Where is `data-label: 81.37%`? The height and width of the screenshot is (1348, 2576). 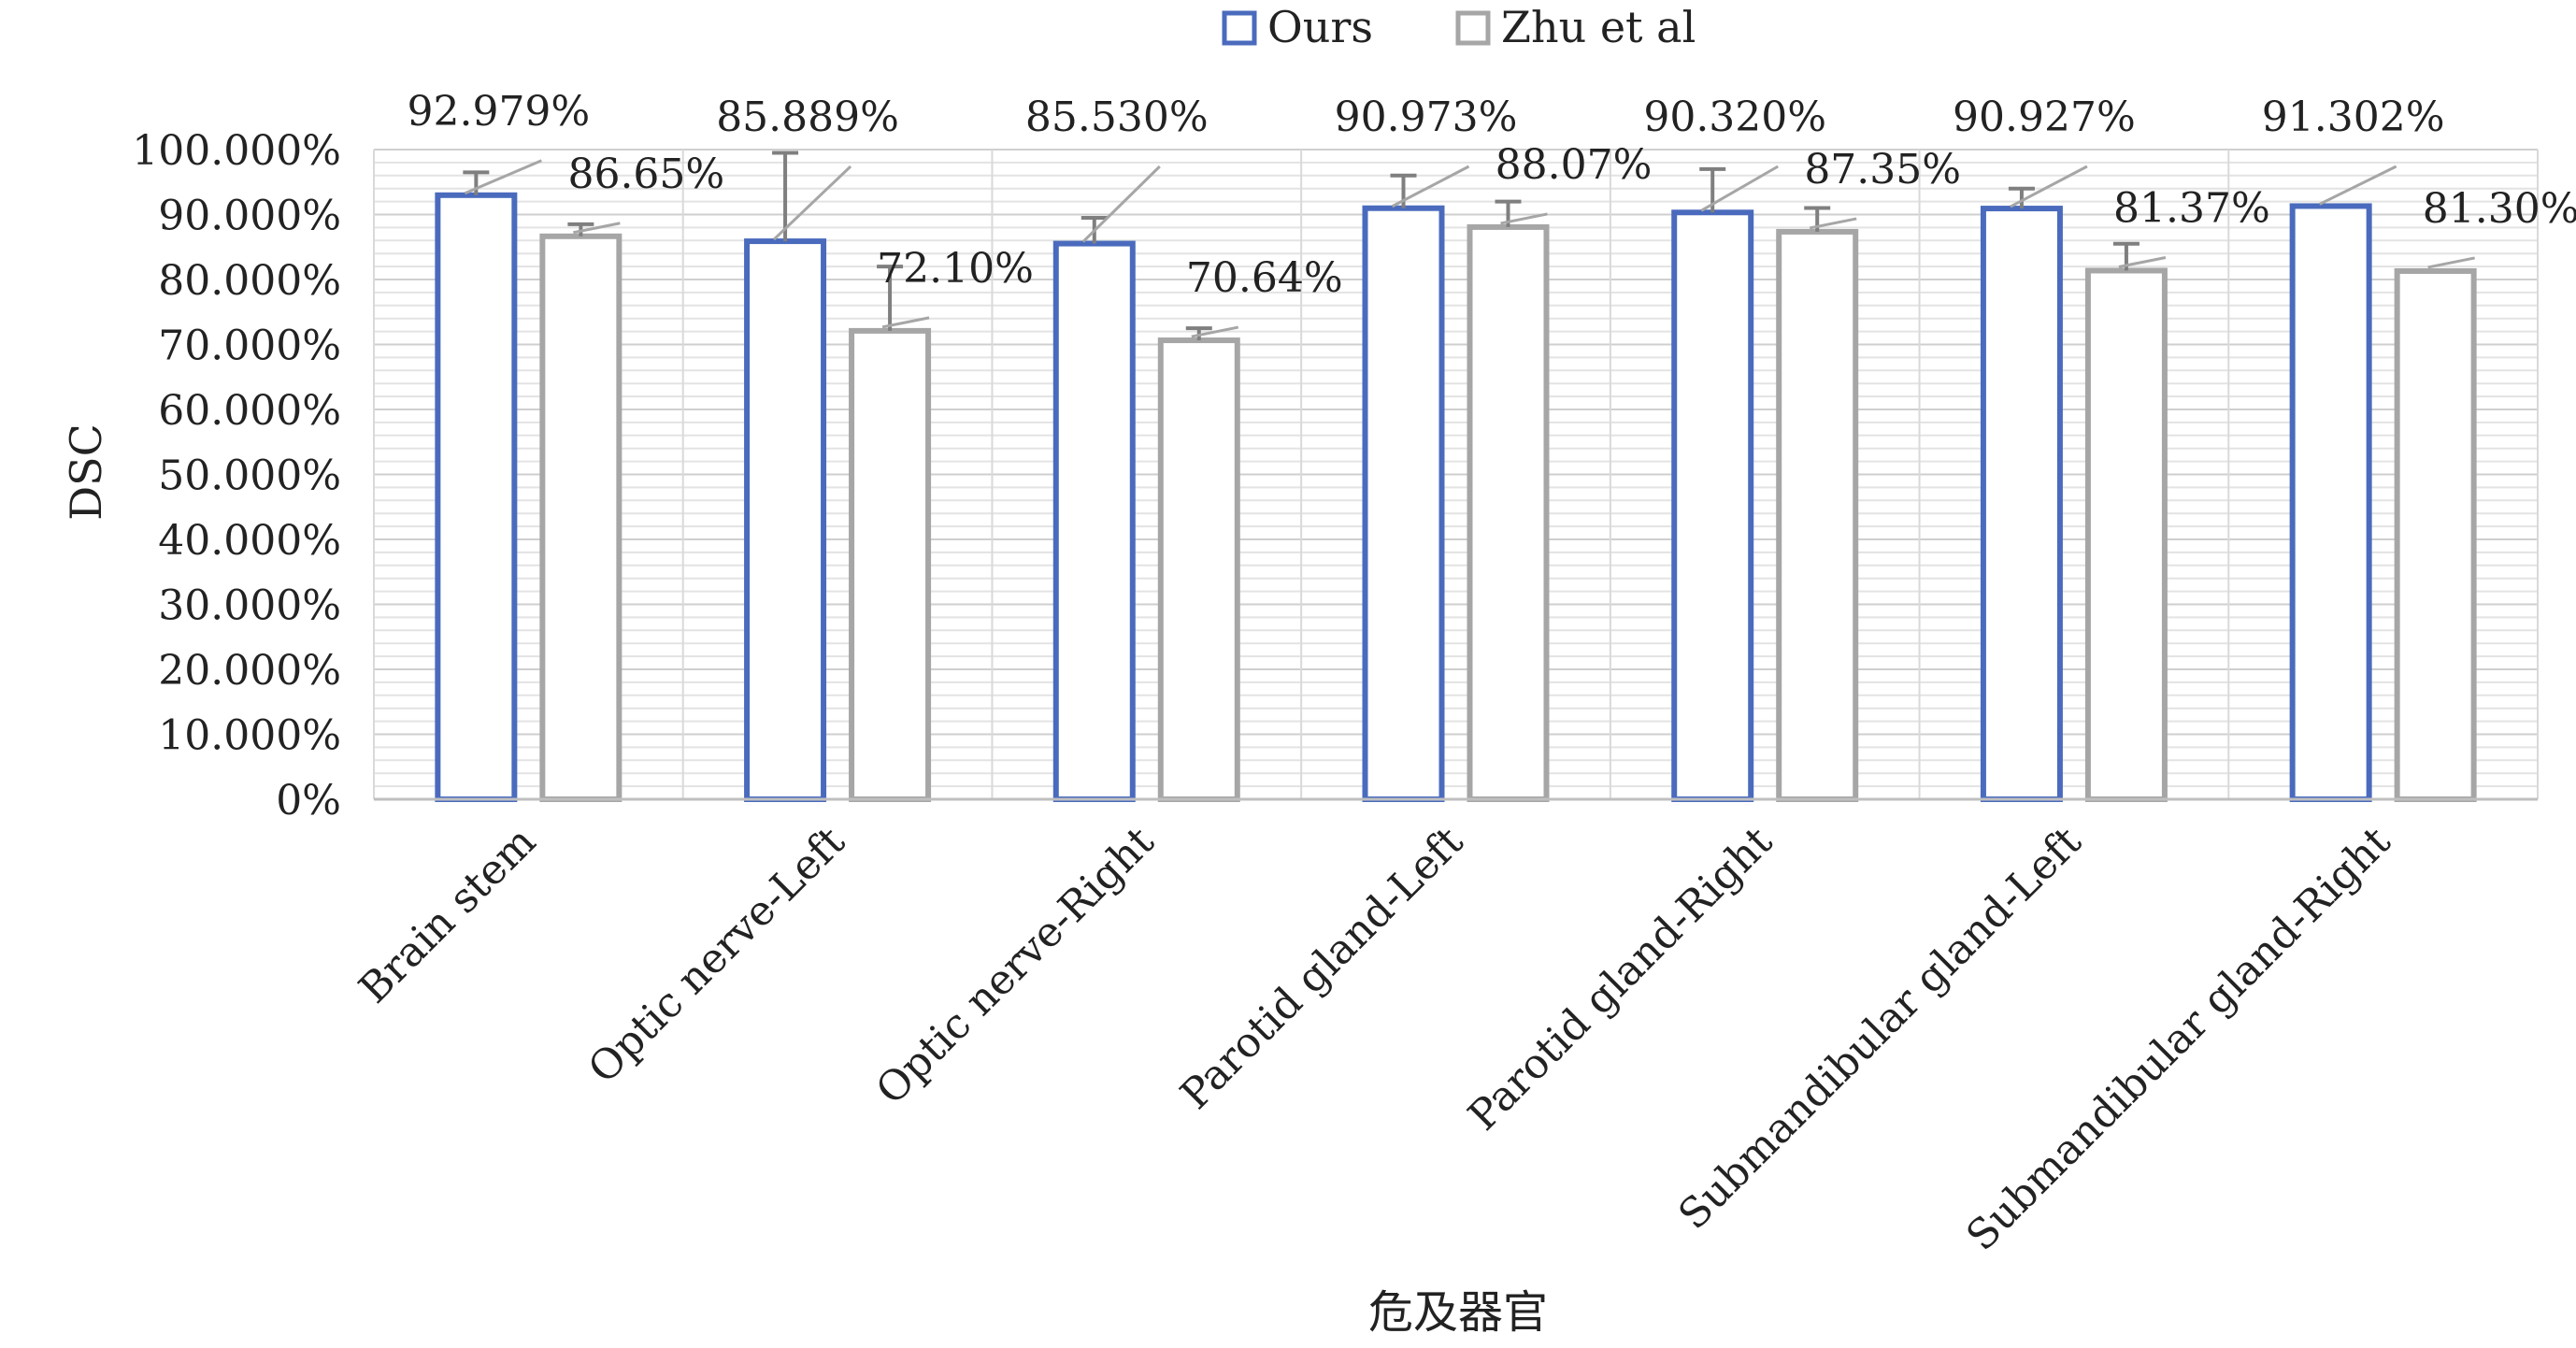
data-label: 81.37% is located at coordinates (2191, 208).